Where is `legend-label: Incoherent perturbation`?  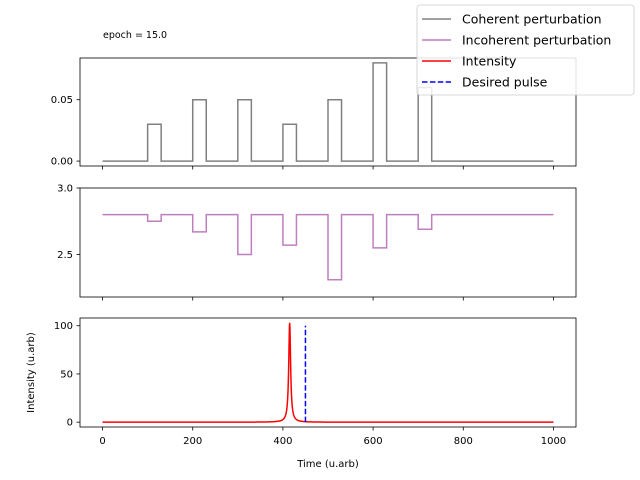
legend-label: Incoherent perturbation is located at coordinates (536, 40).